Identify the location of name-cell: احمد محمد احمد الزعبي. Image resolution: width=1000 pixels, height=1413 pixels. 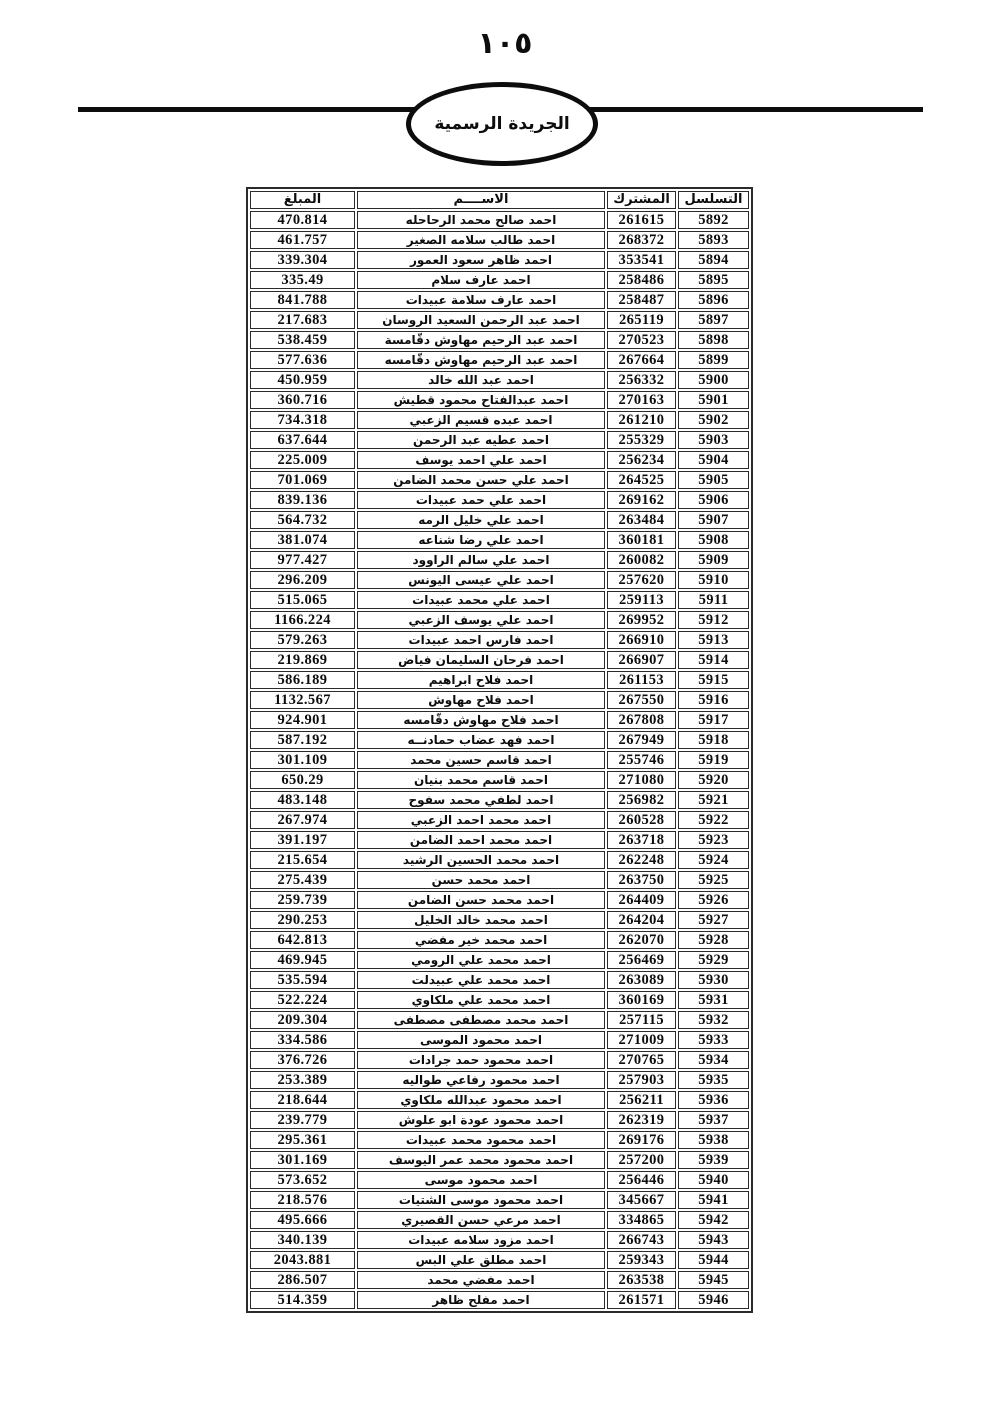
(481, 820).